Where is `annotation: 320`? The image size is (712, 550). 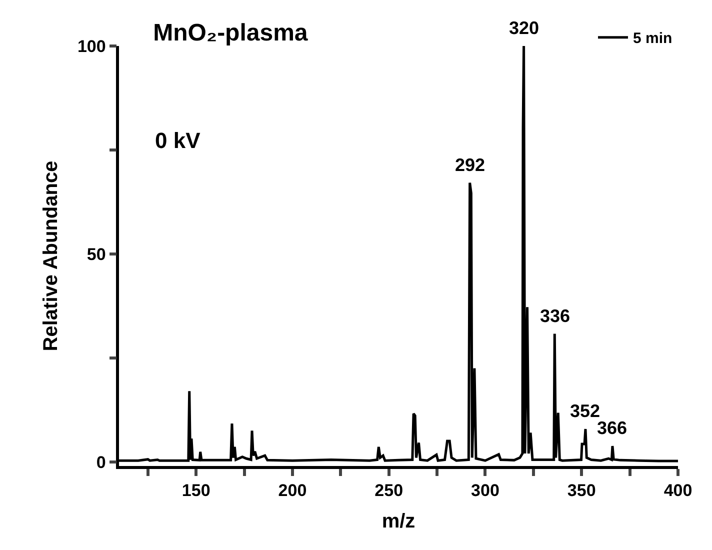 annotation: 320 is located at coordinates (524, 28).